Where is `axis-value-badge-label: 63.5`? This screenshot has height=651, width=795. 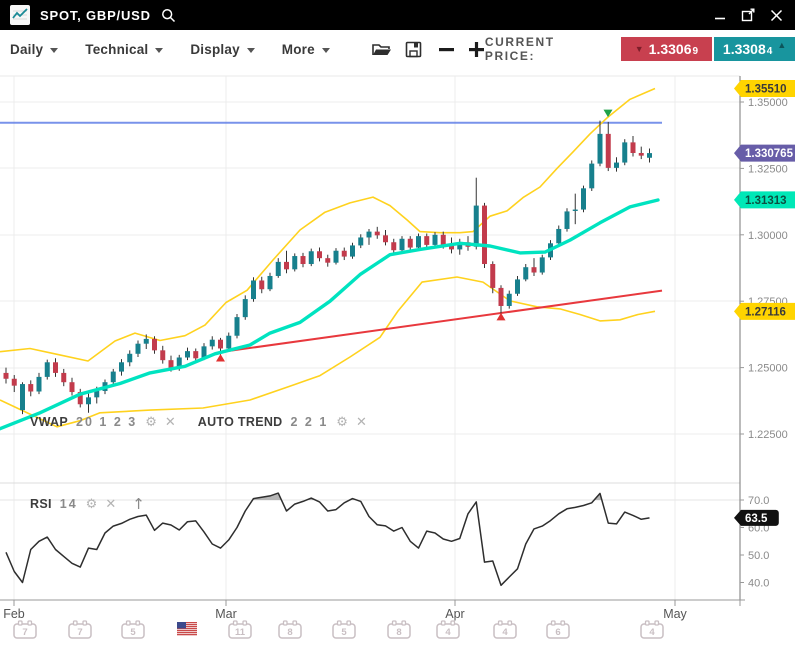 axis-value-badge-label: 63.5 is located at coordinates (756, 519).